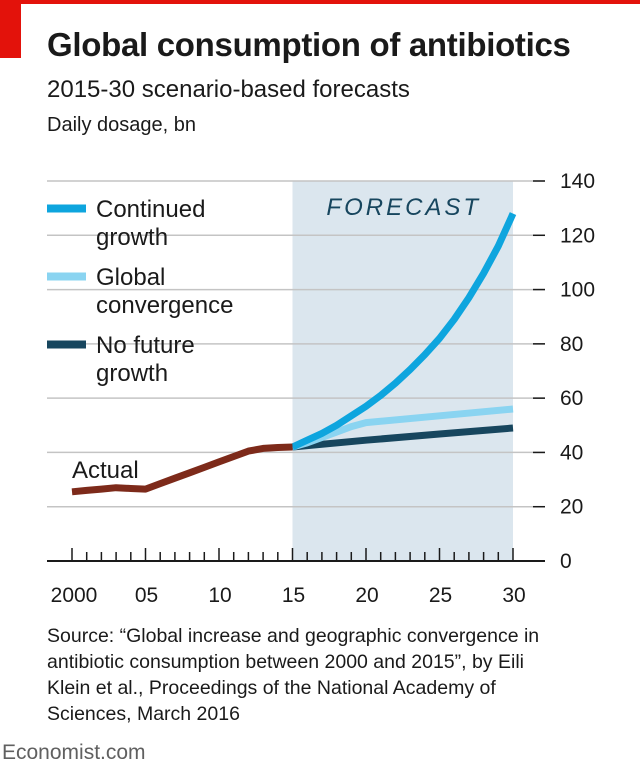 The height and width of the screenshot is (778, 640). What do you see at coordinates (219, 595) in the screenshot?
I see `x-tick-label: 10` at bounding box center [219, 595].